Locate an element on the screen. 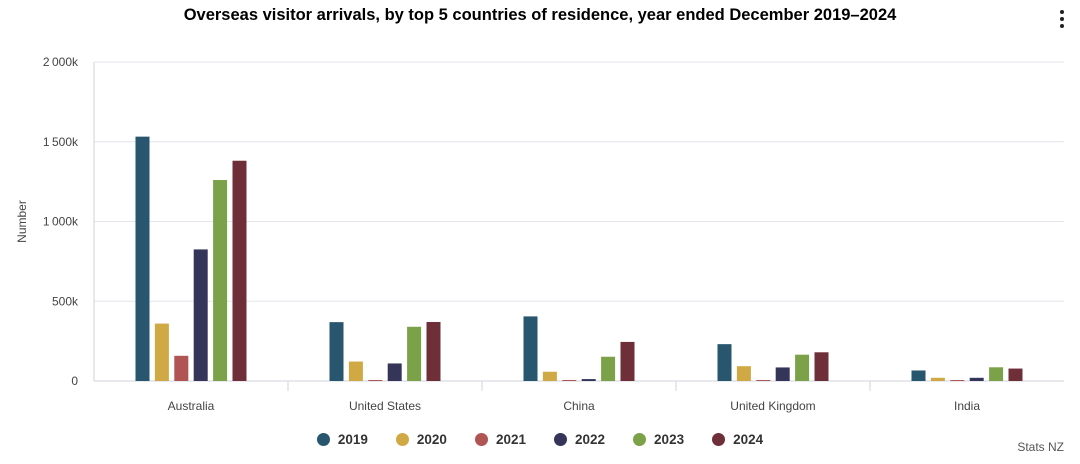  bar-2020-australia is located at coordinates (161, 352).